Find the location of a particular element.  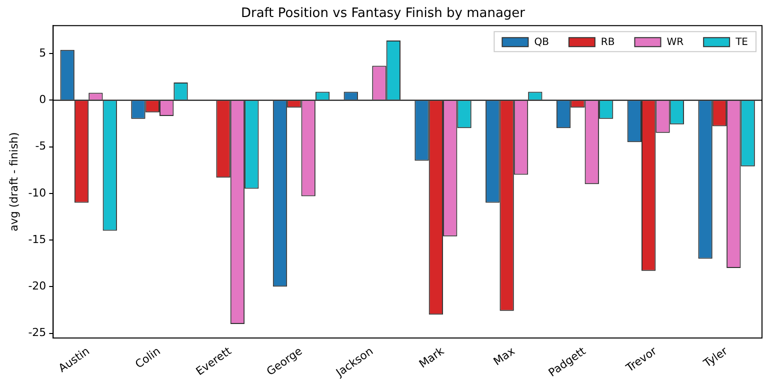

y-tick-label: 5 is located at coordinates (42, 53).